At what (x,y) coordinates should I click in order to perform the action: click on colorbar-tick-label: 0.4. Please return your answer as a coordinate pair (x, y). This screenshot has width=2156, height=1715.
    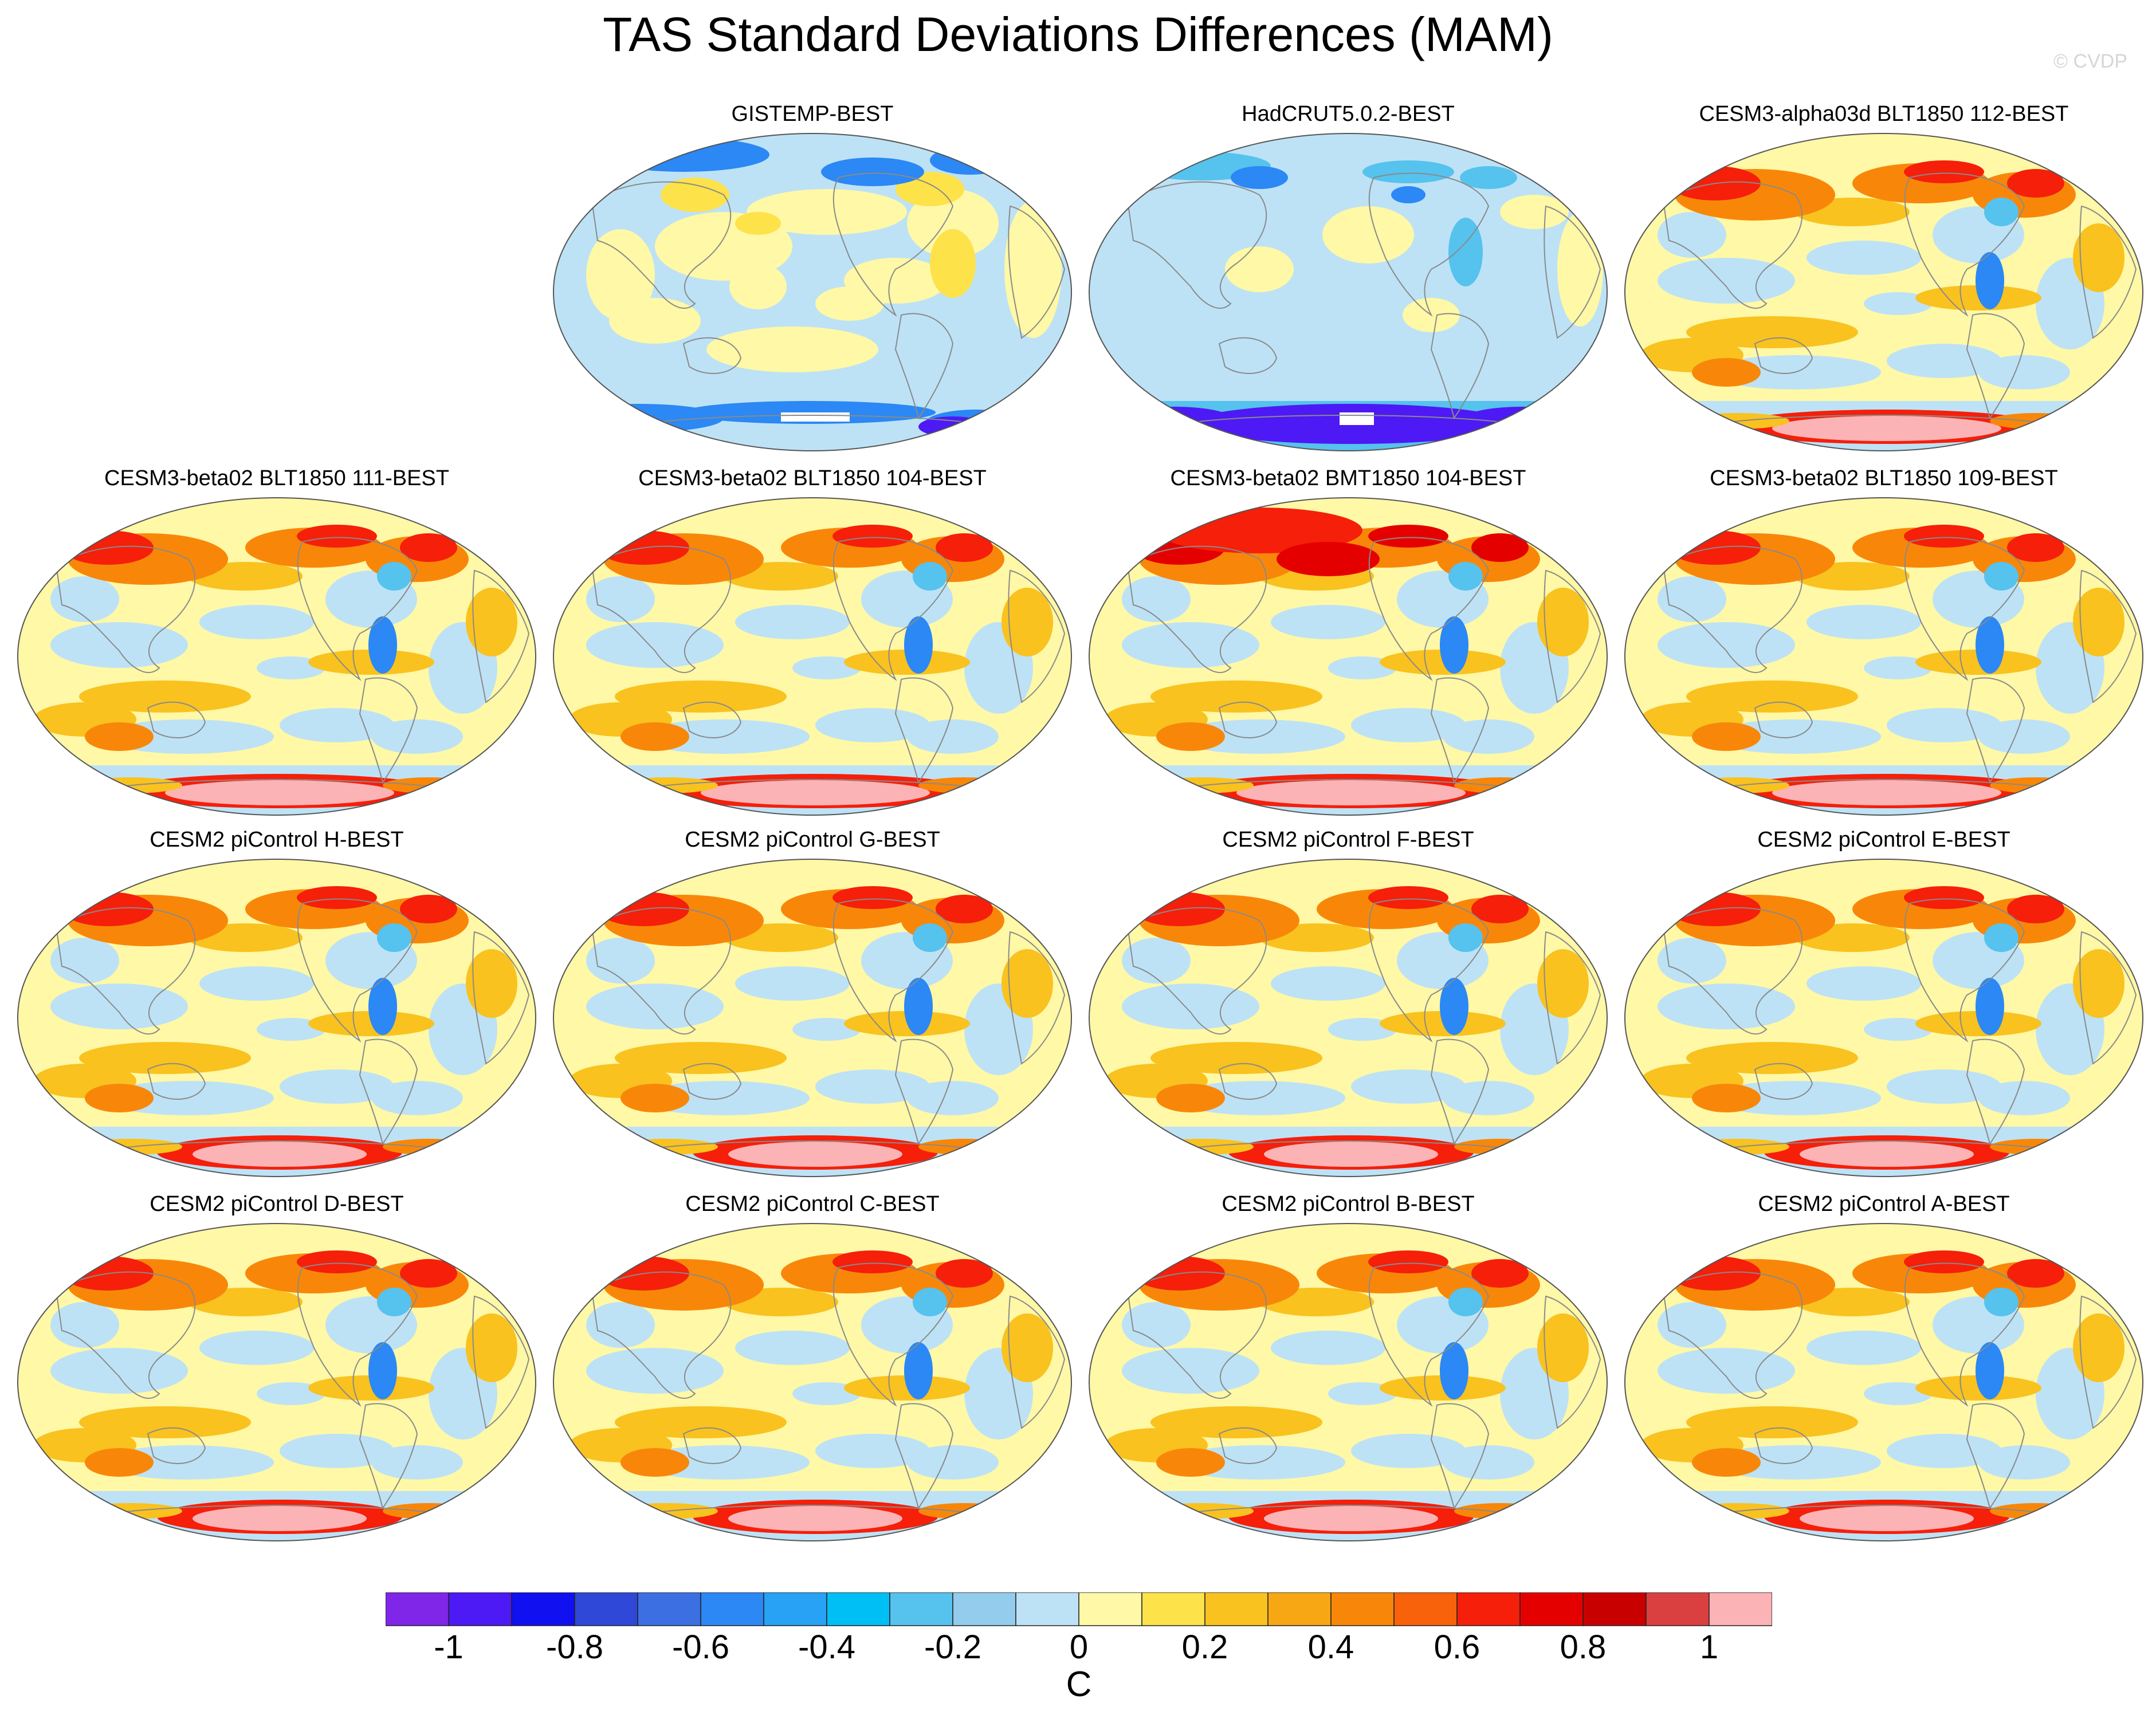
    Looking at the image, I should click on (1330, 1647).